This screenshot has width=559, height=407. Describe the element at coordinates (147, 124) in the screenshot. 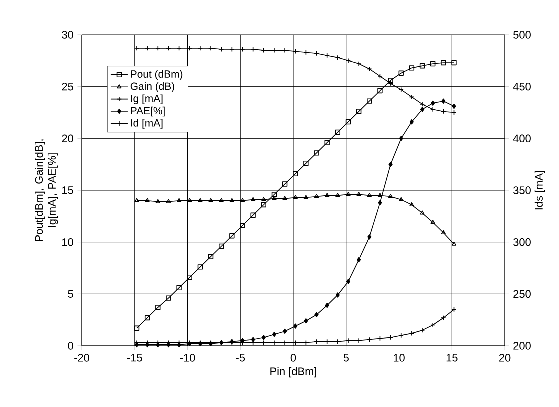

I see `legend-label: Id [mA]` at that location.